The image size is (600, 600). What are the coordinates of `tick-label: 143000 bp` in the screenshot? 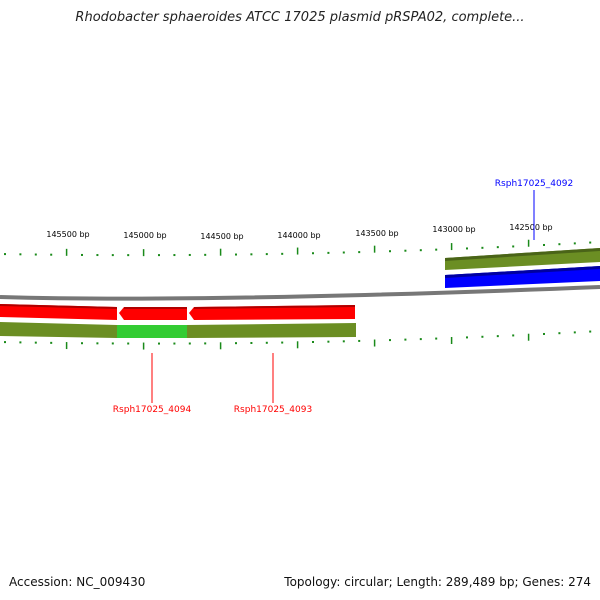 It's located at (453, 229).